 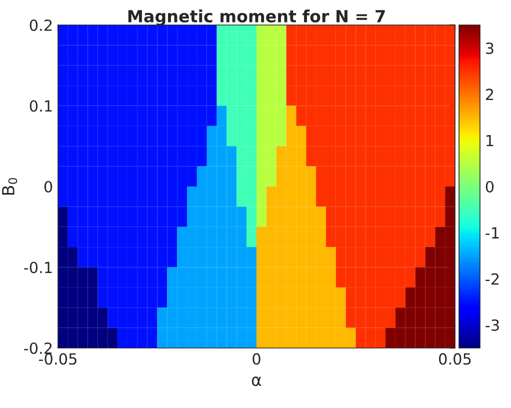 What do you see at coordinates (490, 140) in the screenshot?
I see `color-bar-label: 1` at bounding box center [490, 140].